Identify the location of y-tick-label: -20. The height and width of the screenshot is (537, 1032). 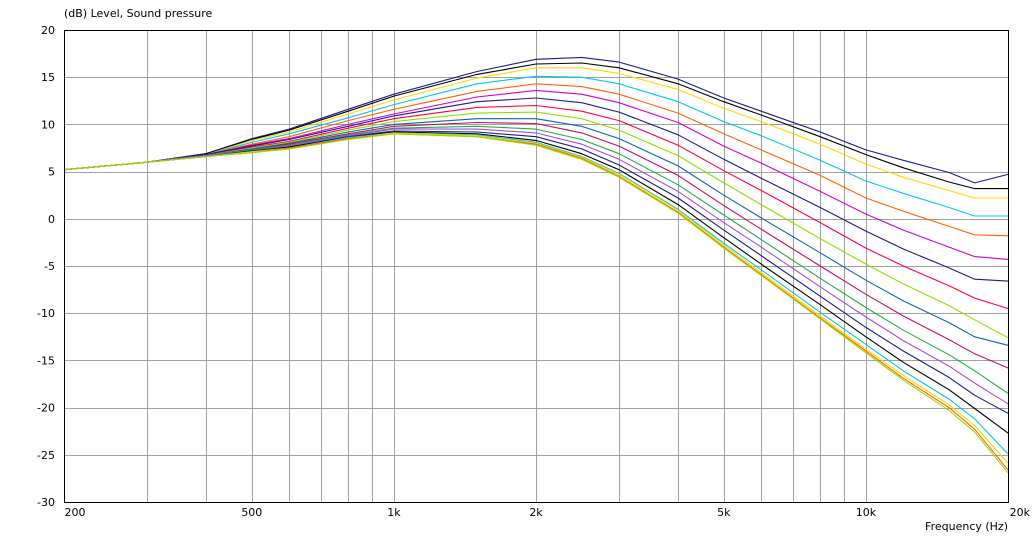
(46, 408).